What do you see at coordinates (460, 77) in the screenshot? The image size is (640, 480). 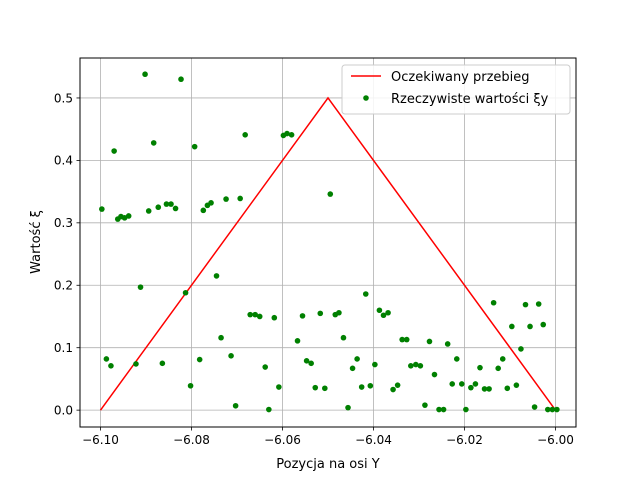 I see `legend-expected-label: Oczekiwany przebieg` at bounding box center [460, 77].